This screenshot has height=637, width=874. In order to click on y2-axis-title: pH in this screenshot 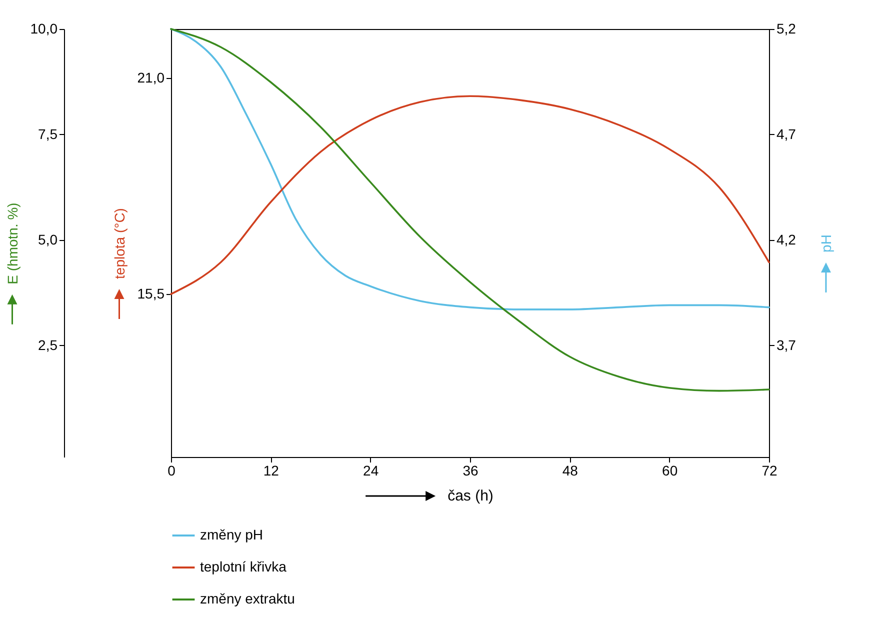, I will do `click(826, 243)`.